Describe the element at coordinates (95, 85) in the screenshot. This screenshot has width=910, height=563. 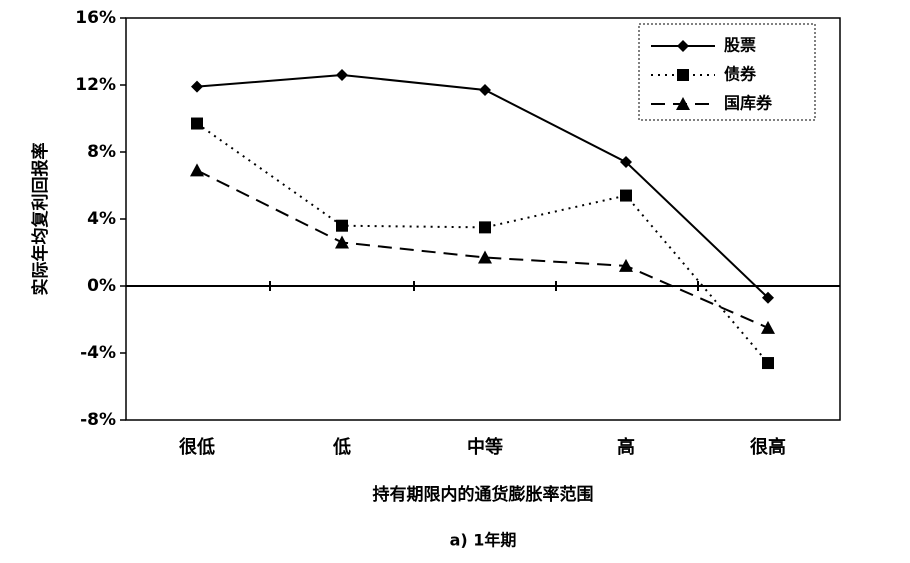
I see `y-tick-label: 12%` at that location.